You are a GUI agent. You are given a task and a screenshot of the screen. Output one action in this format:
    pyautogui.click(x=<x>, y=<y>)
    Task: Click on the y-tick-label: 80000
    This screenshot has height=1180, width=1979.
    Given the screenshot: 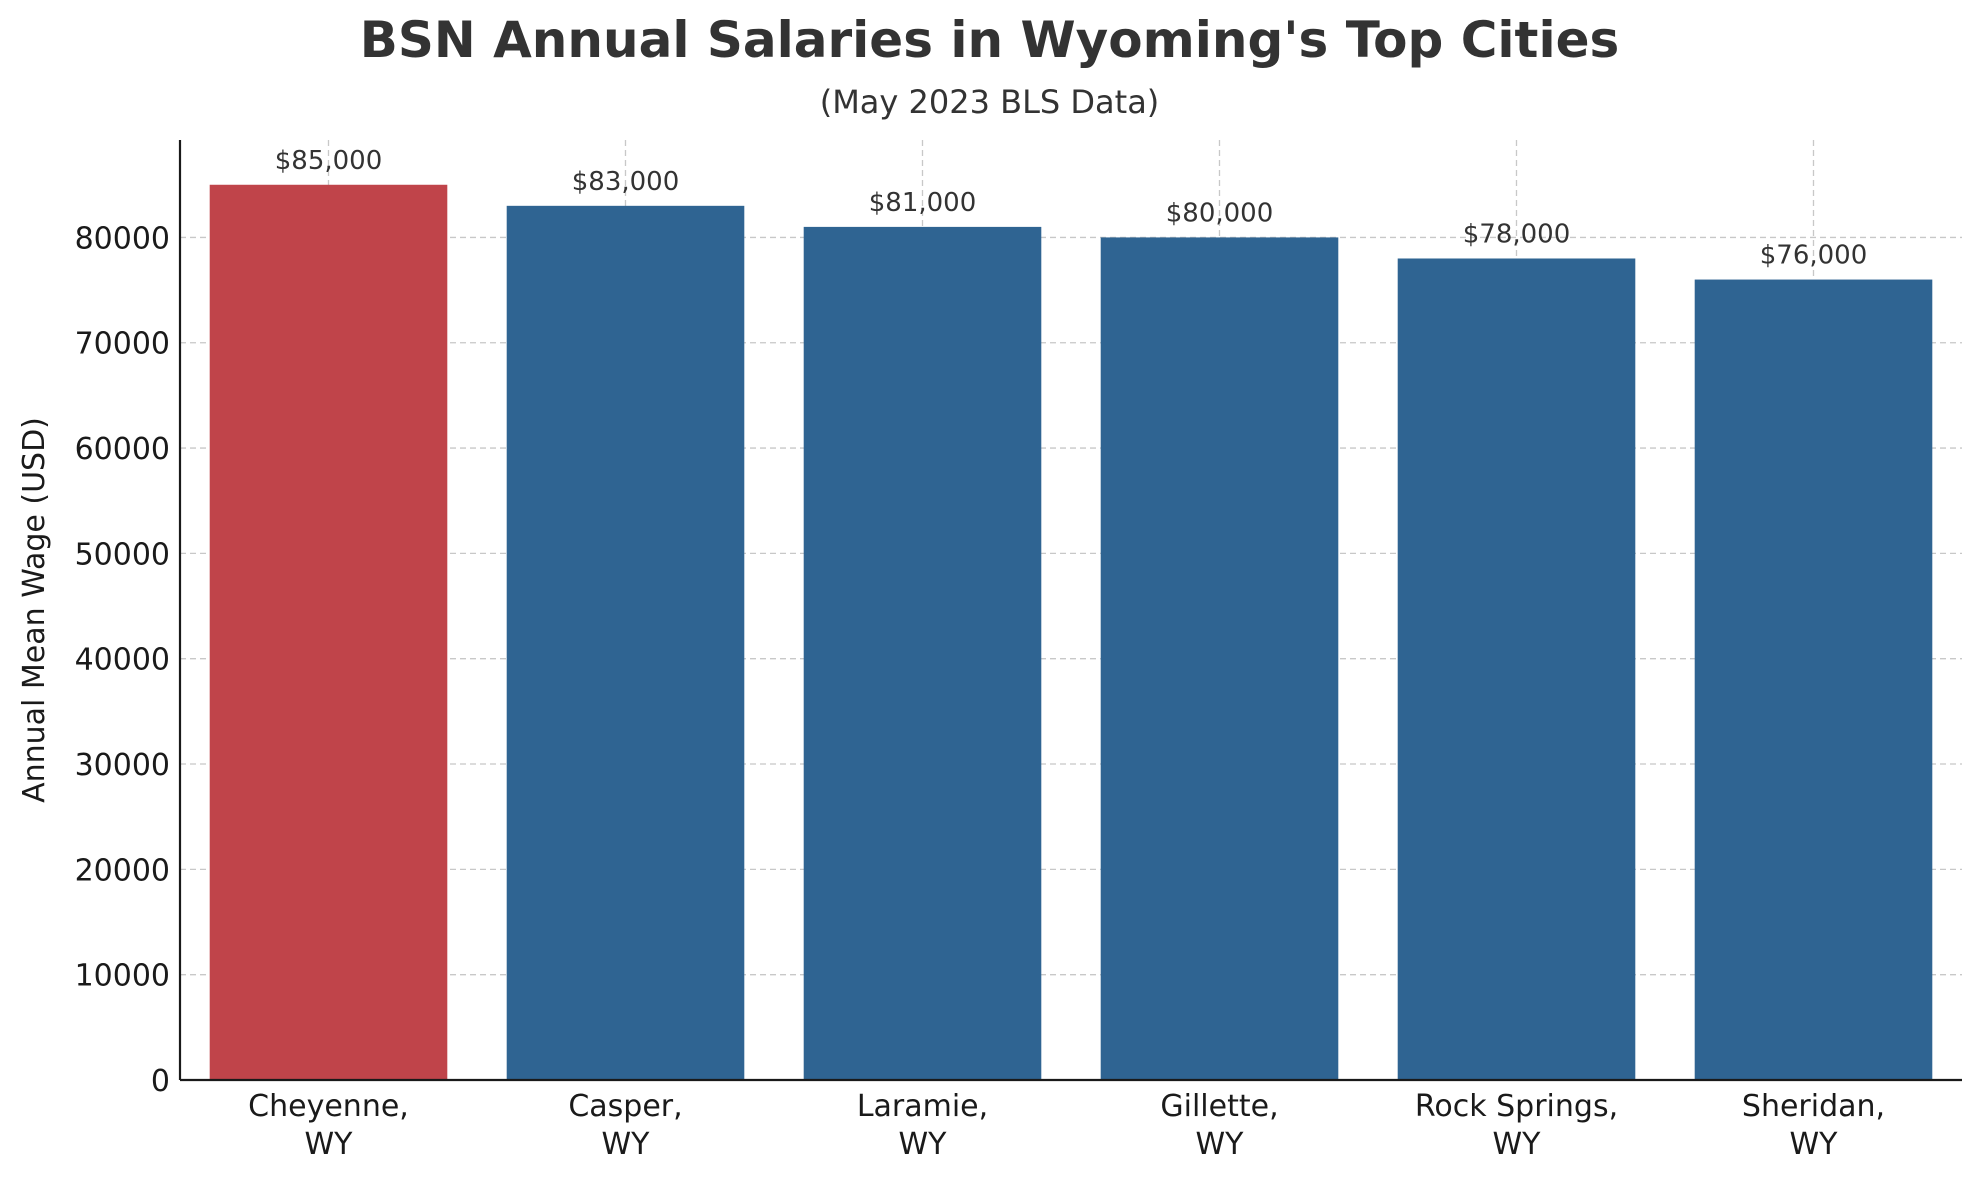 What is the action you would take?
    pyautogui.click(x=122, y=238)
    